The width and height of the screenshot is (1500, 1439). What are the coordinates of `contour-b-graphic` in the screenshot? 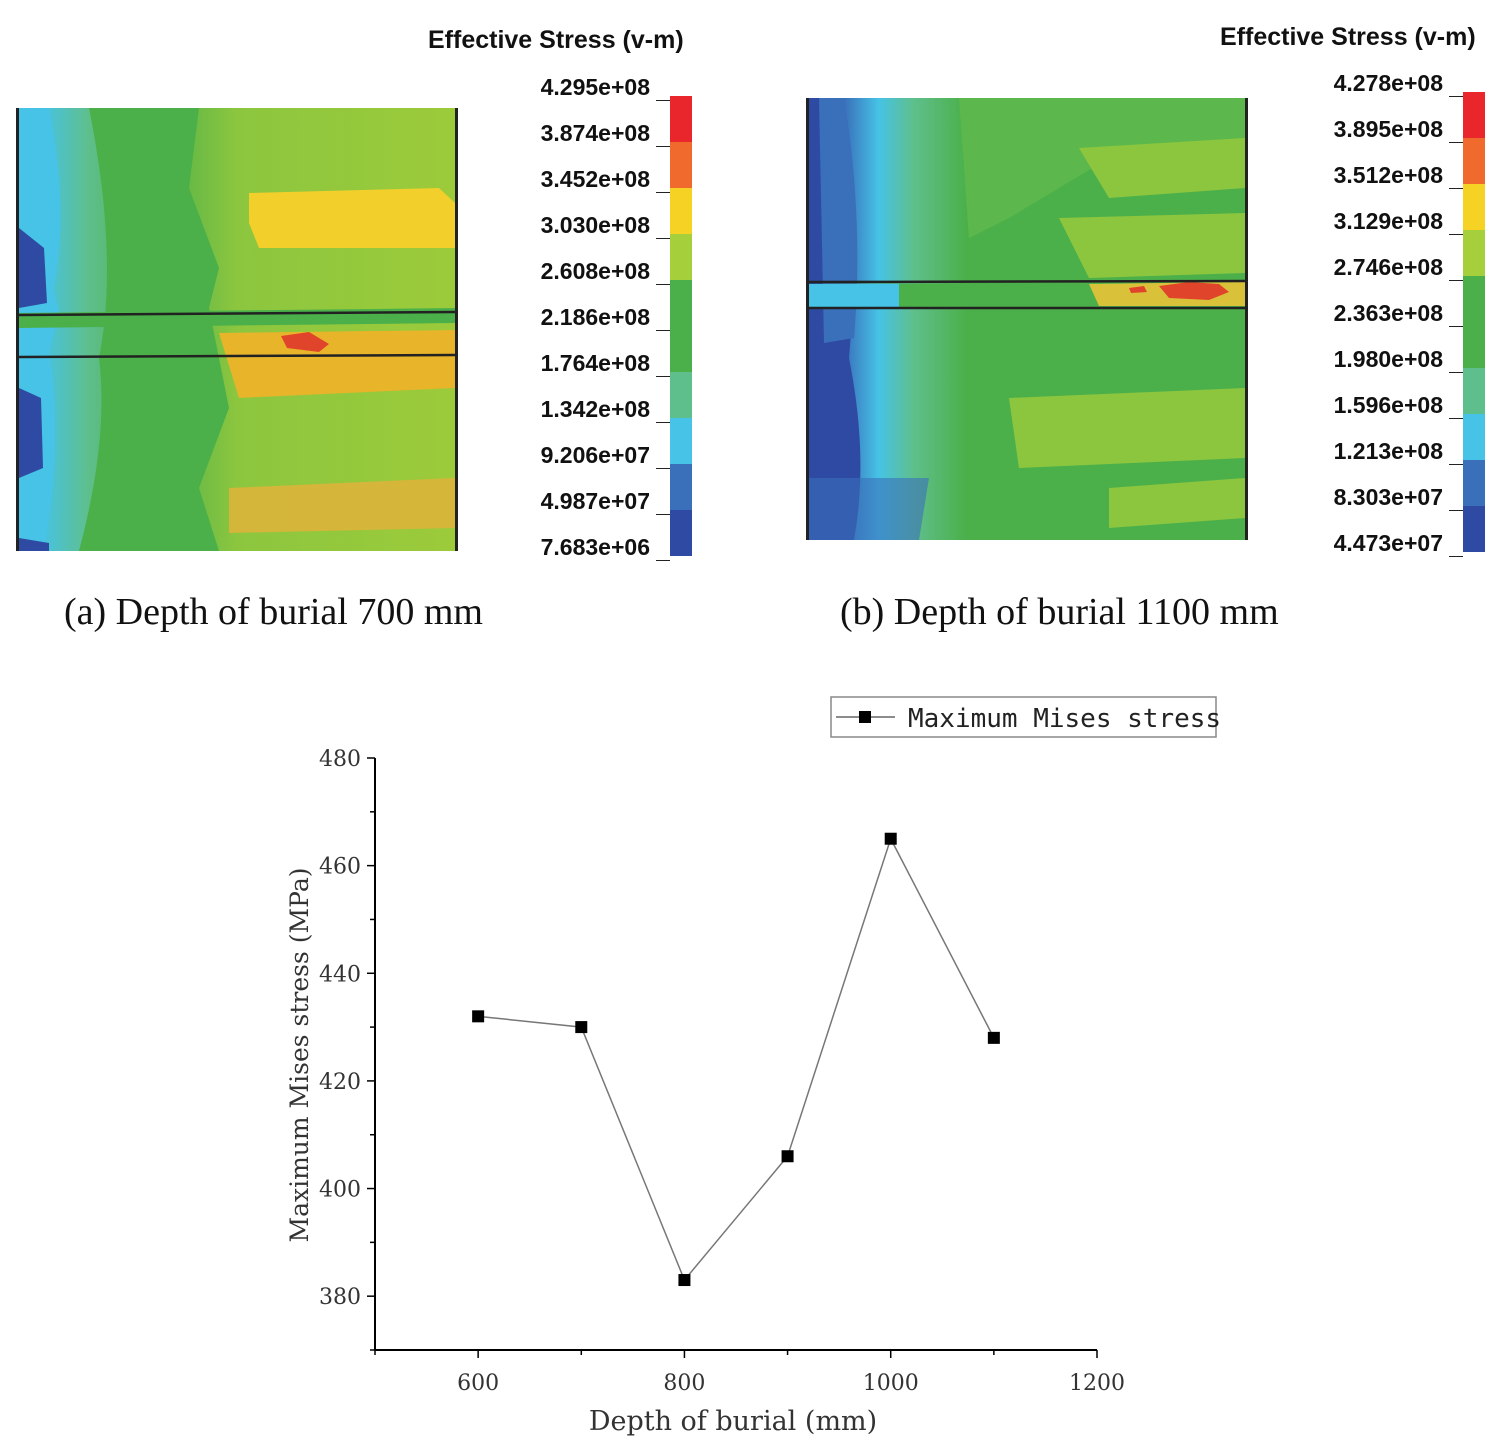 It's located at (1027, 319).